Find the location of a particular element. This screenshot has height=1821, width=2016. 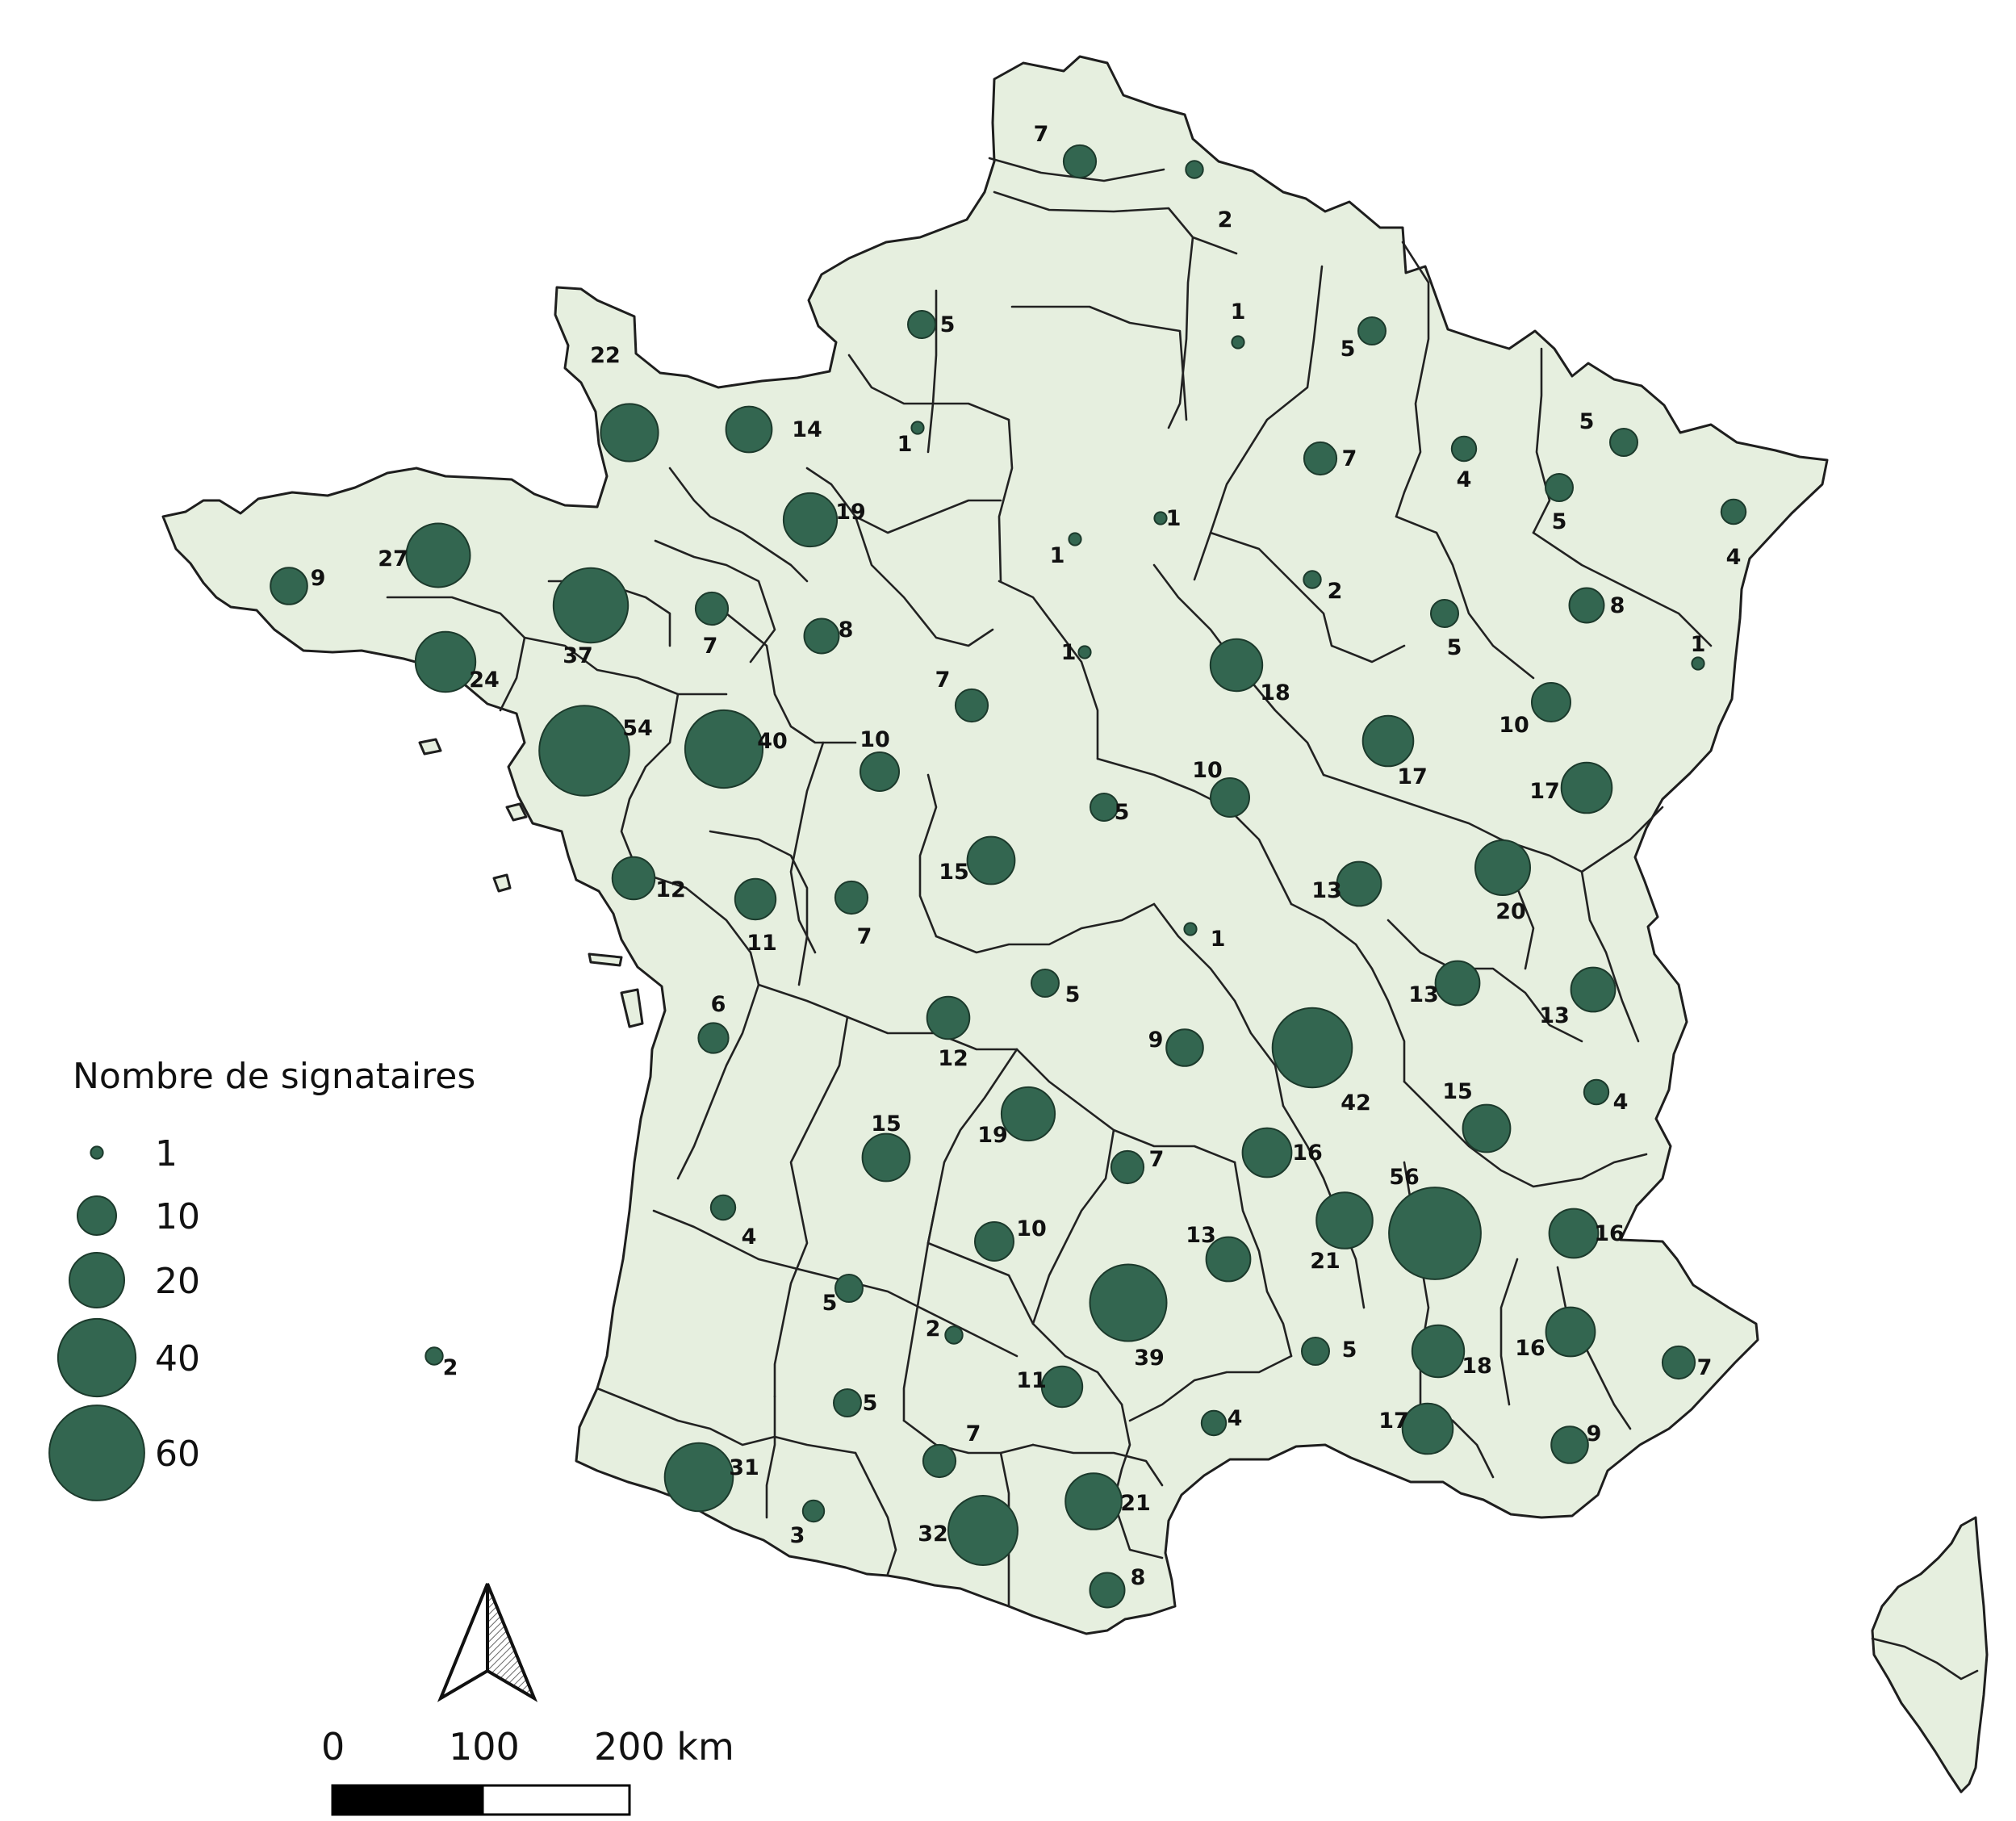

dept-value-label: 12 is located at coordinates (670, 889).